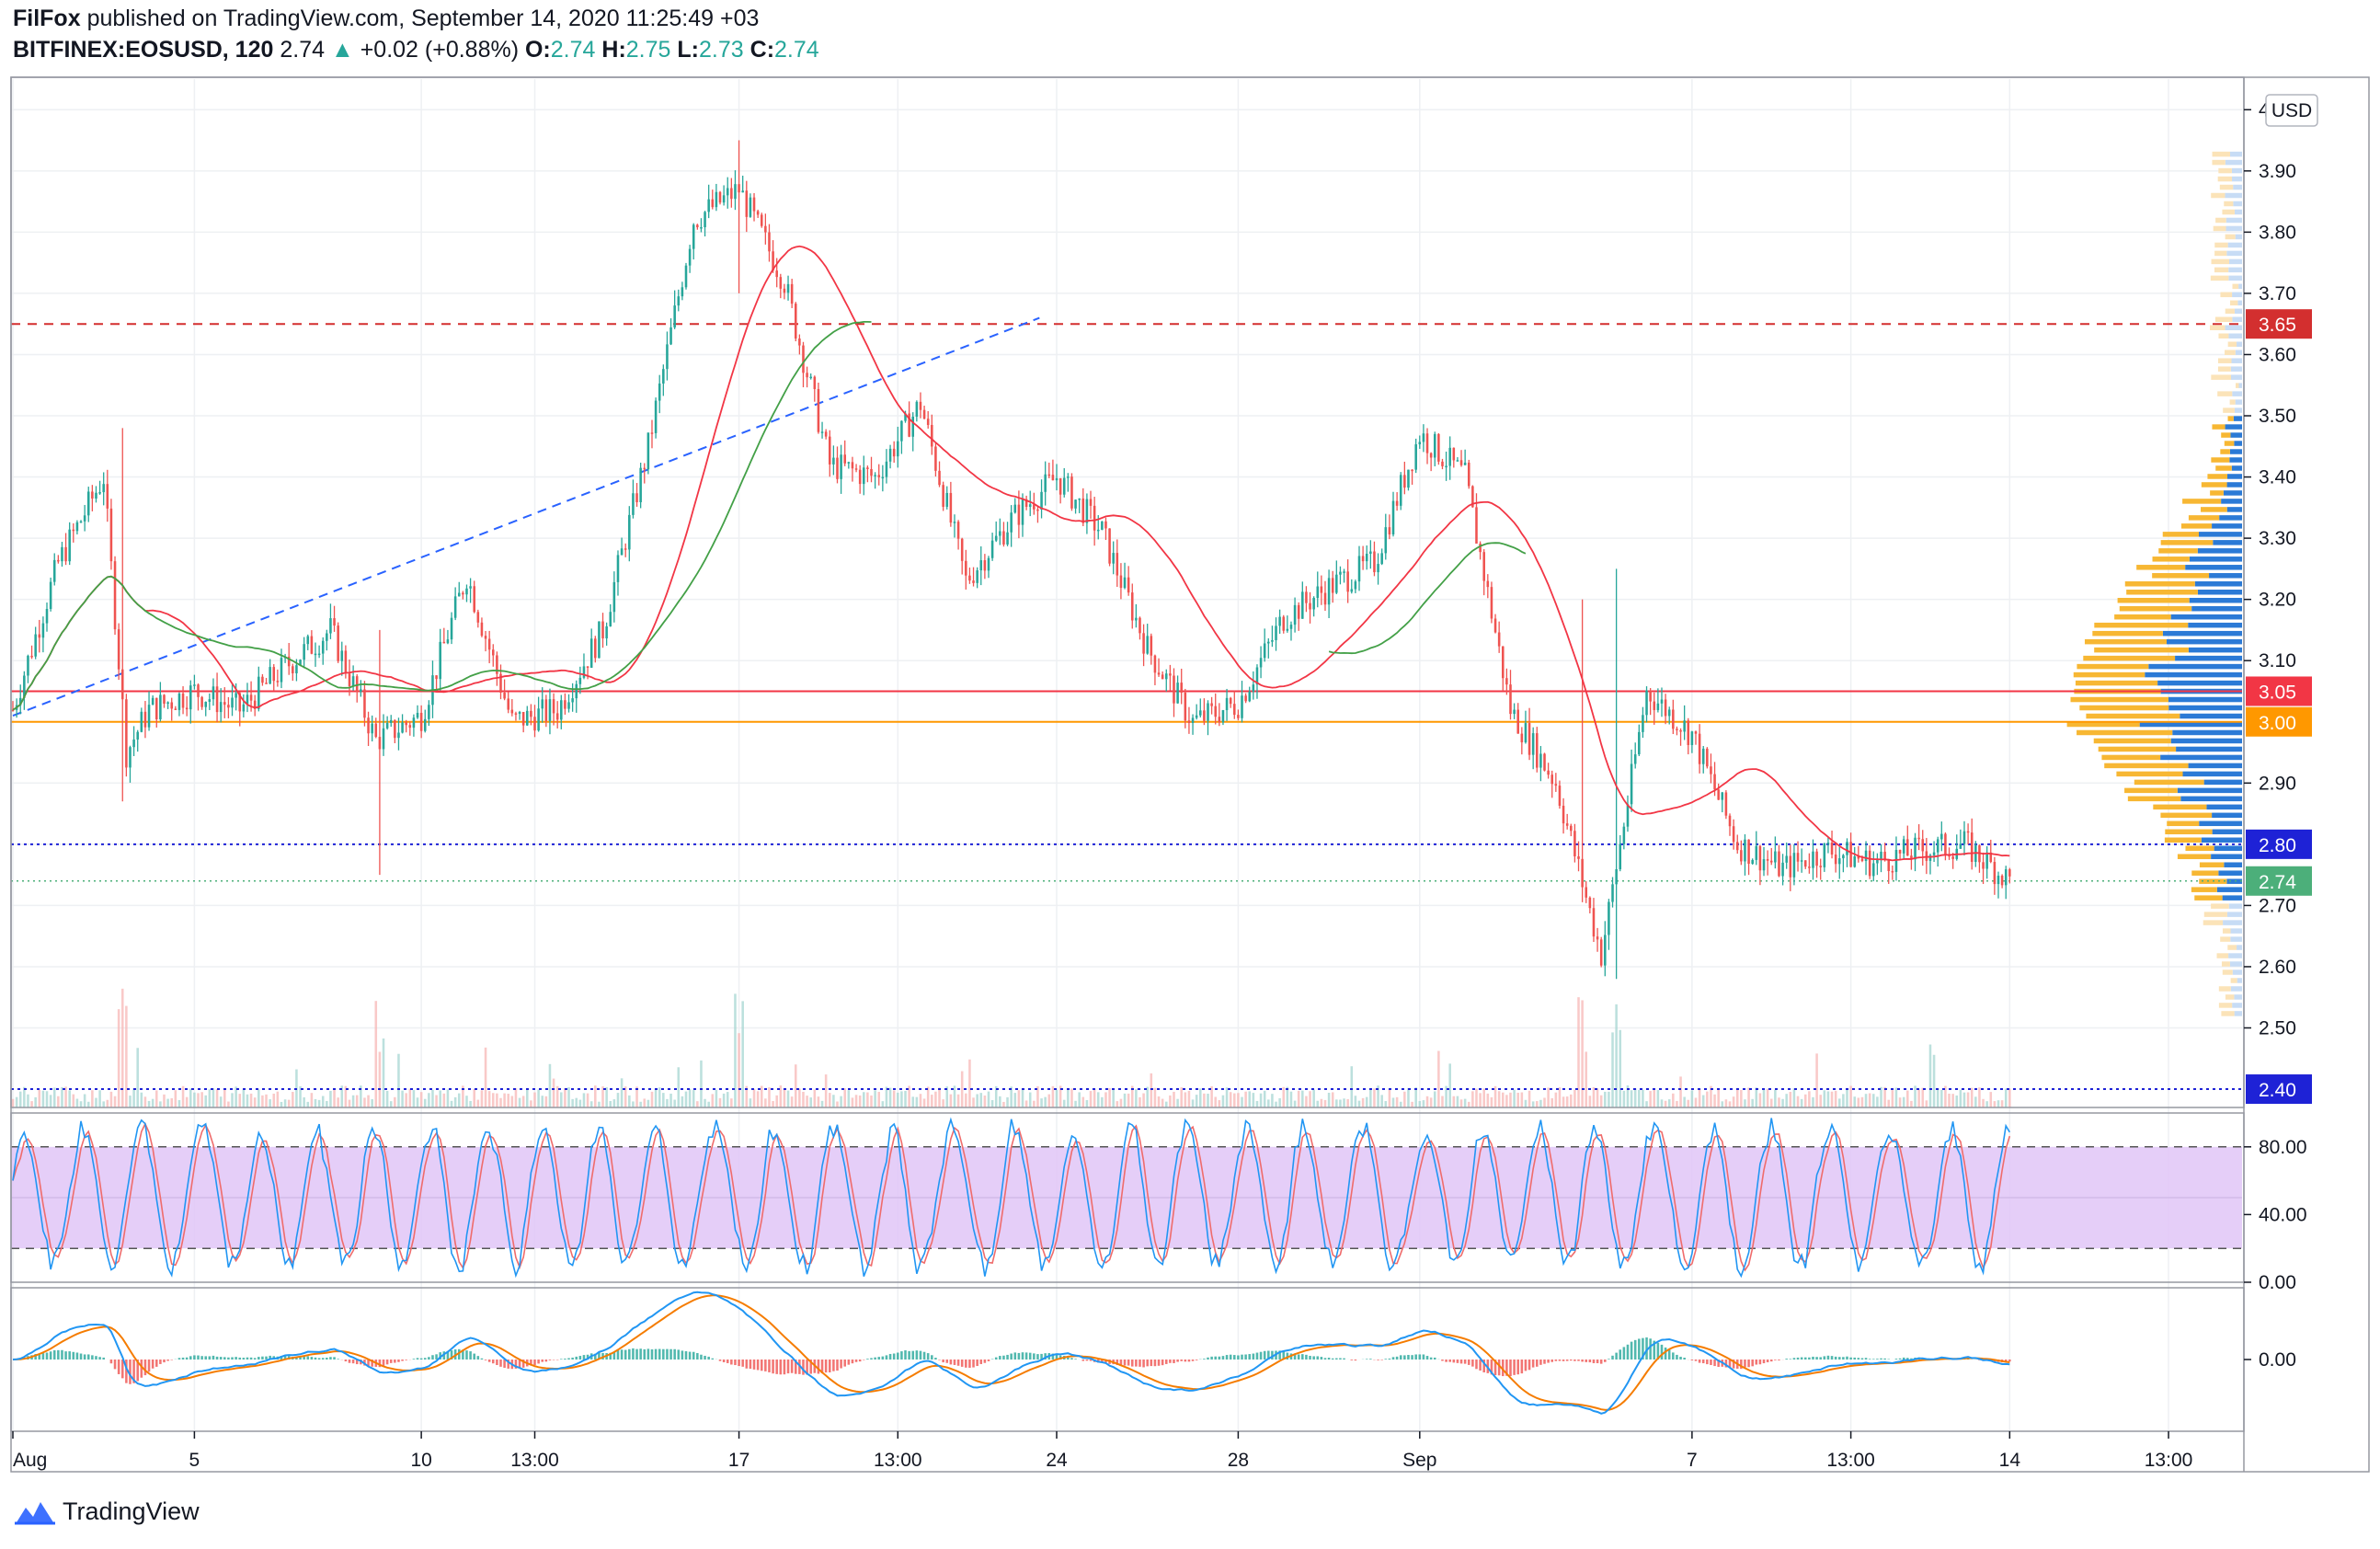  I want to click on time-tick-label: 13:00, so click(898, 1461).